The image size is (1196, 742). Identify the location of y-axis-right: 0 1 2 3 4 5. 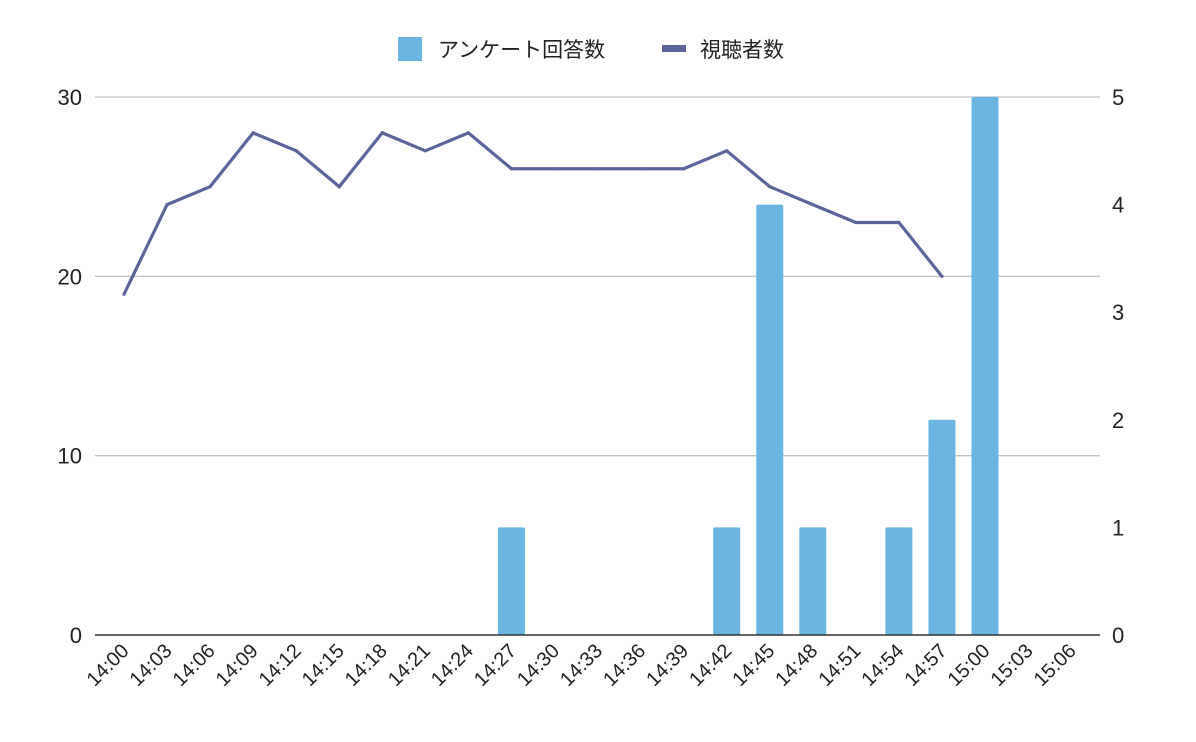
(1118, 366).